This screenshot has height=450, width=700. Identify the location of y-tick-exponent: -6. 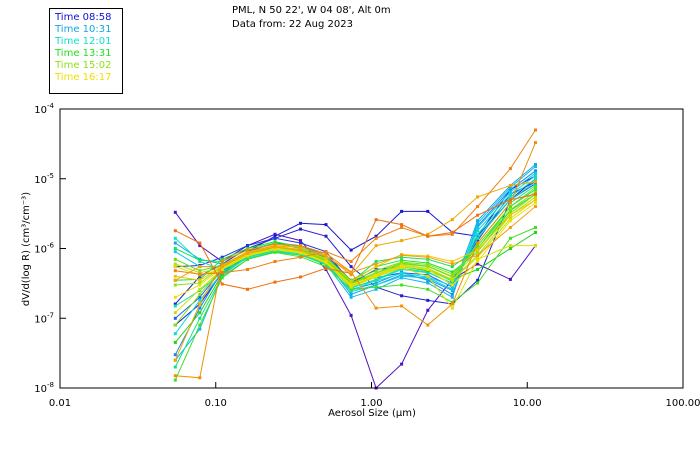
(51, 246).